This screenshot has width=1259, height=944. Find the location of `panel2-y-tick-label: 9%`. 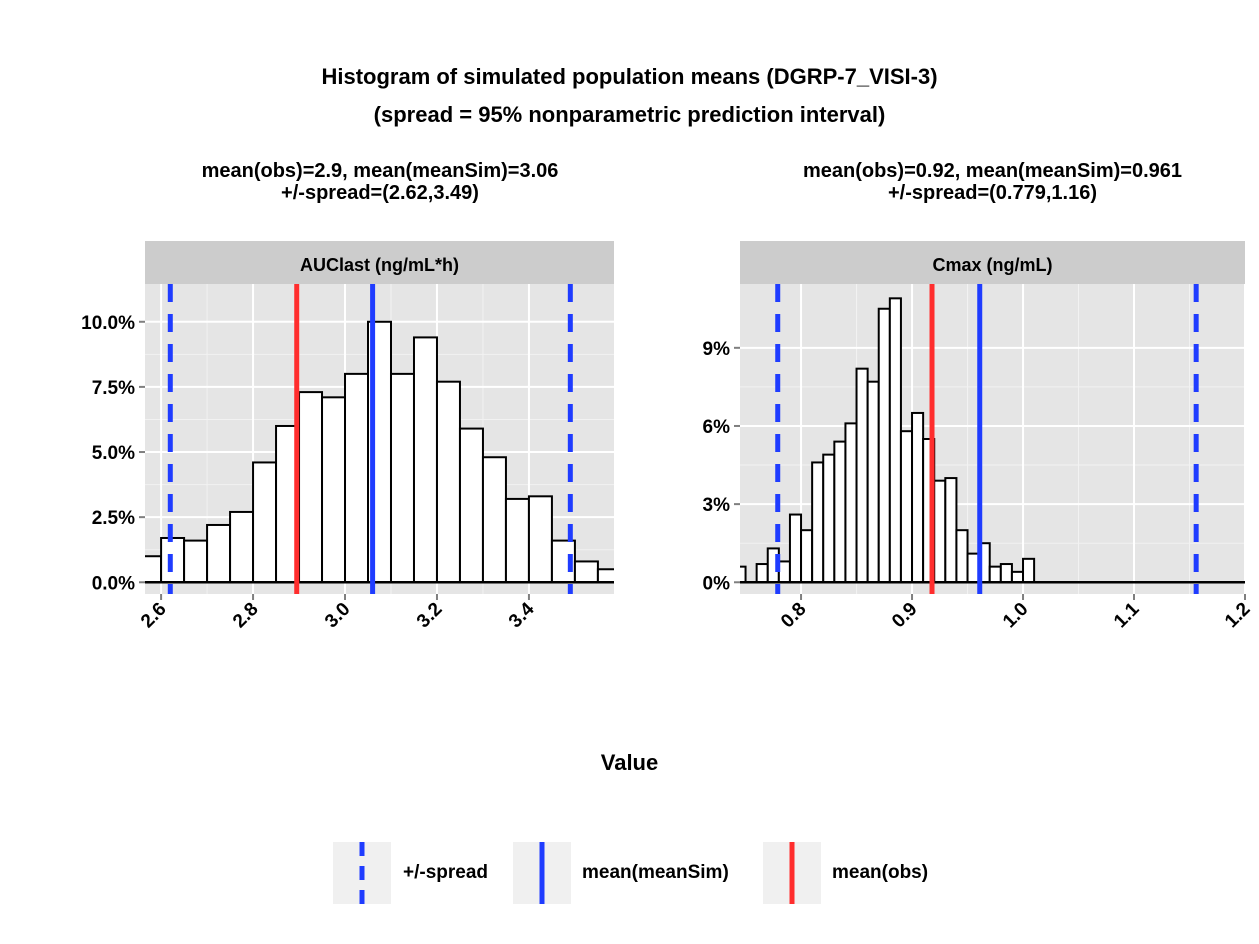

panel2-y-tick-label: 9% is located at coordinates (717, 349).